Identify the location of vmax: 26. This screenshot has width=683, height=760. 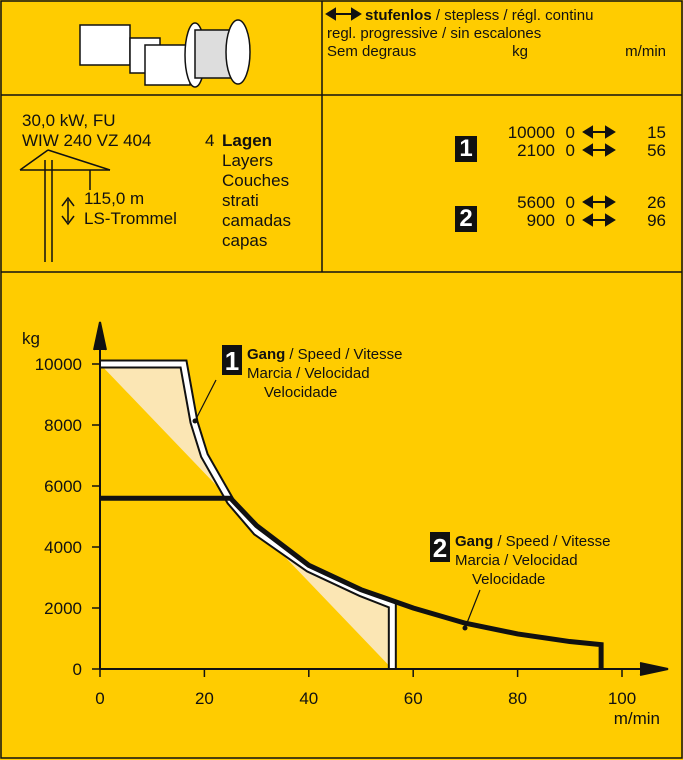
(656, 202).